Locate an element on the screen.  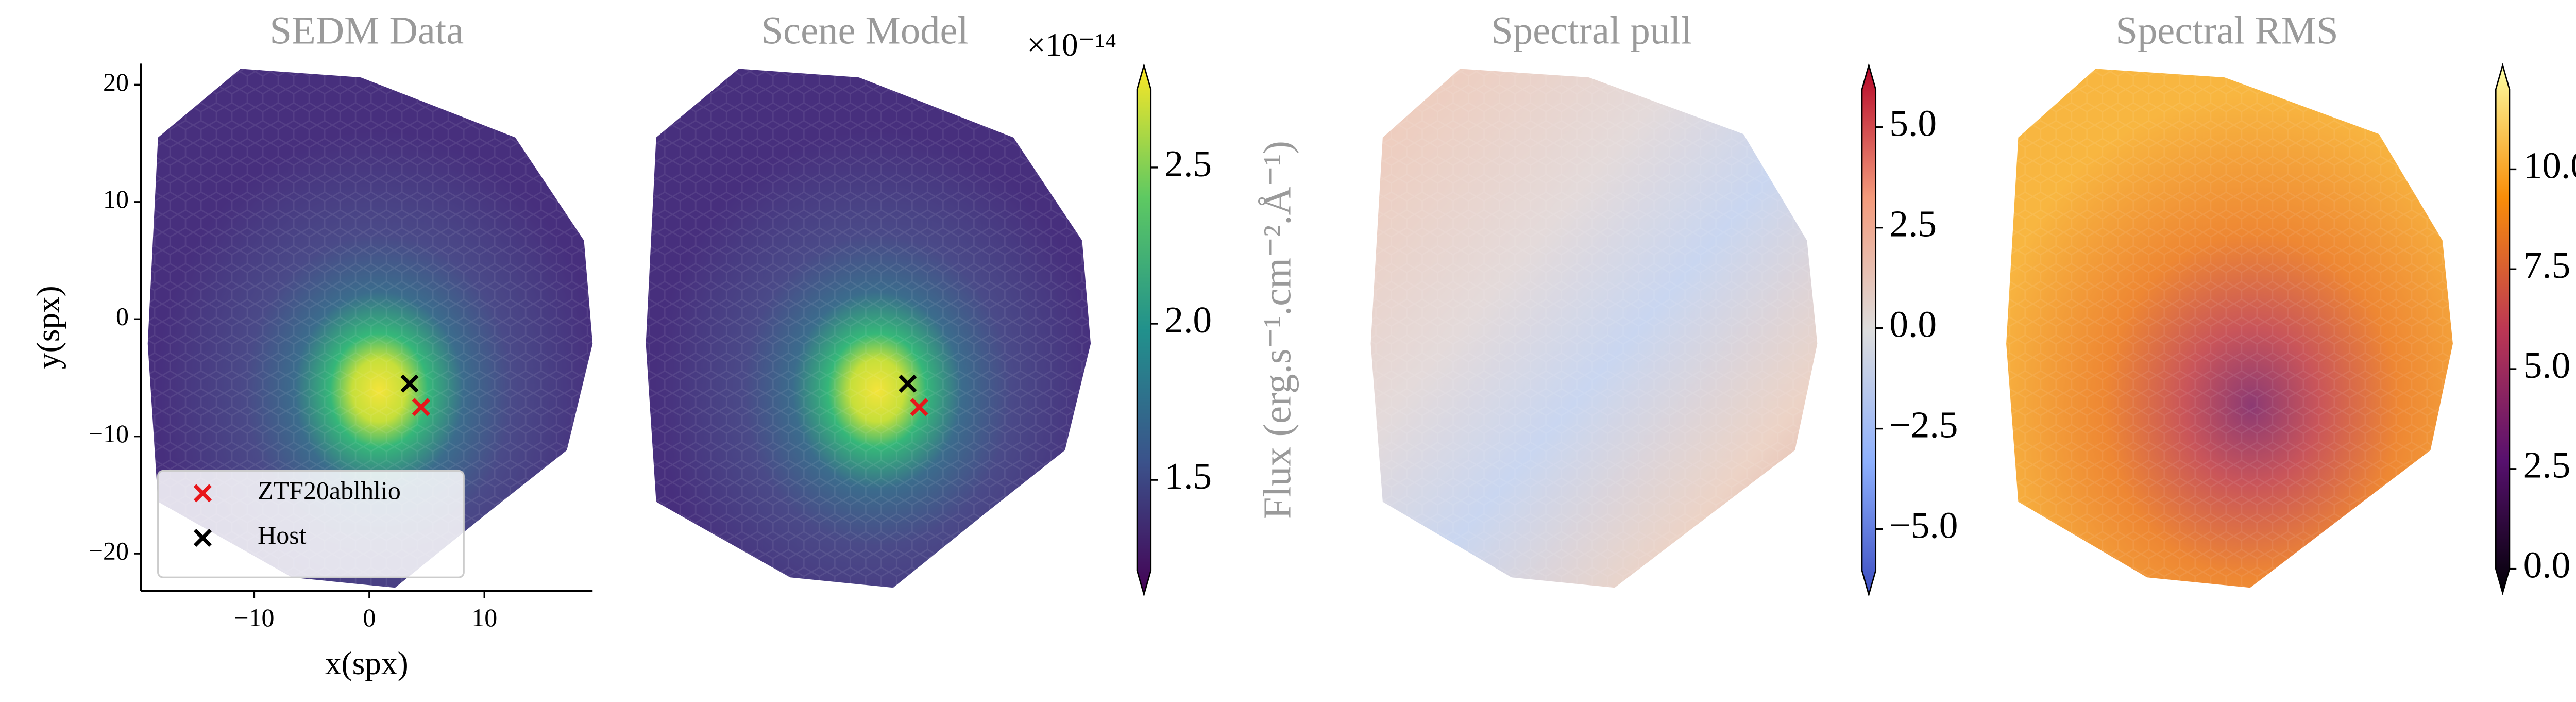
colorbar-tick-label: 2.0 is located at coordinates (1188, 320).